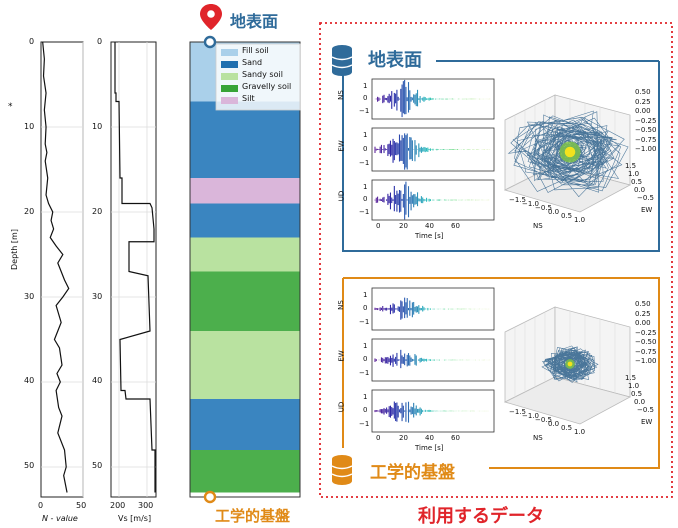  I want to click on depth-tick-50: 50, so click(29, 465).